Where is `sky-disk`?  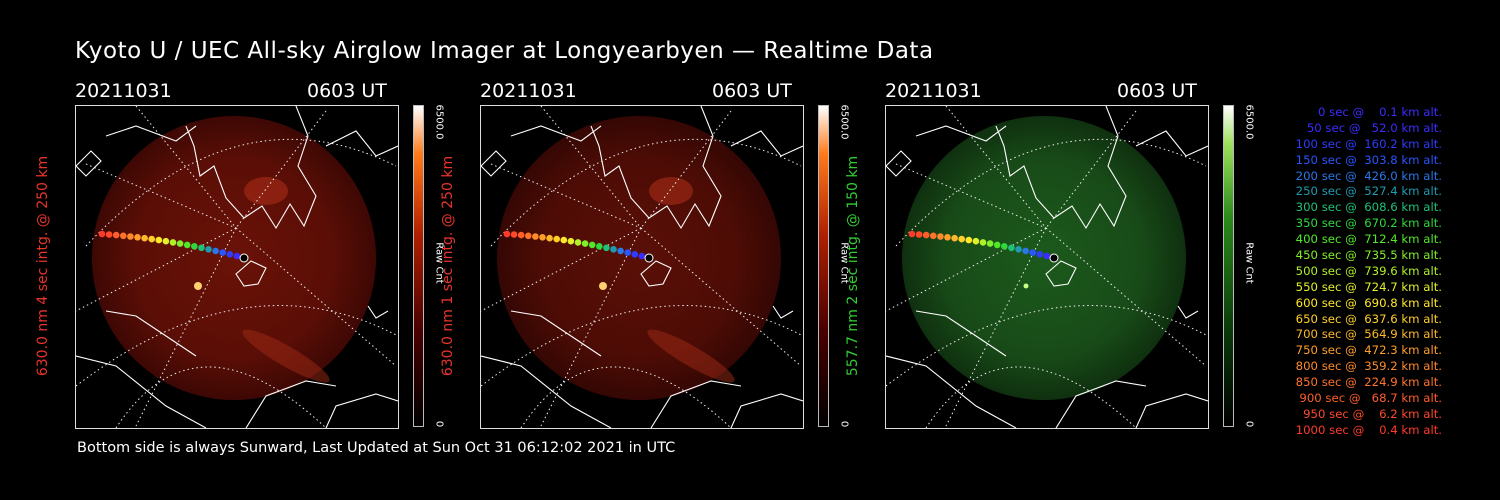
sky-disk is located at coordinates (234, 258).